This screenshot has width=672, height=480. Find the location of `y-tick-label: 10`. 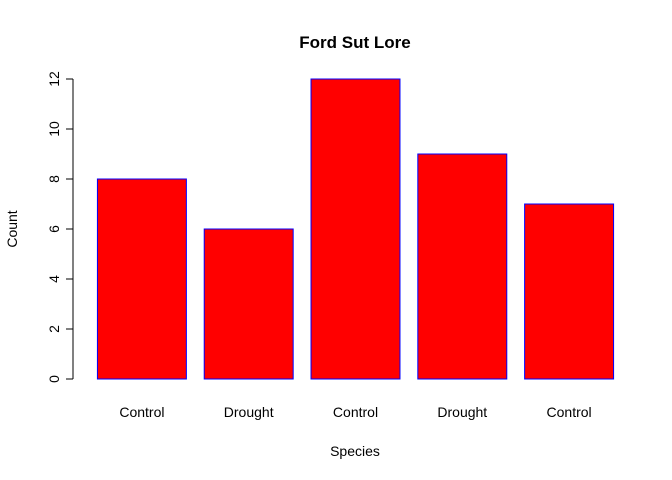

y-tick-label: 10 is located at coordinates (54, 129).